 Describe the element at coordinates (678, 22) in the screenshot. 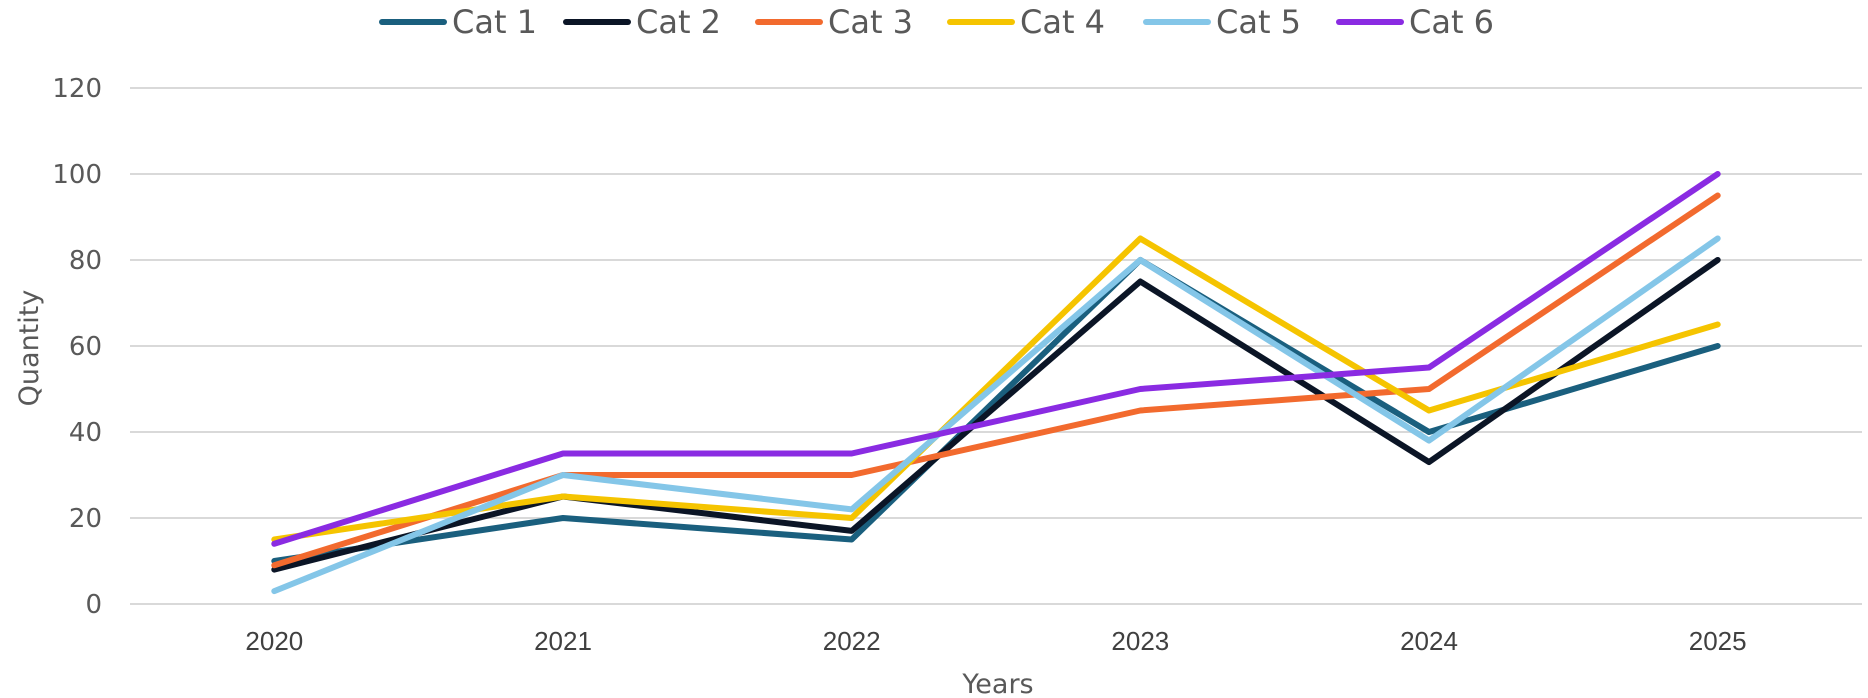

I see `legend-label: Cat 2` at that location.